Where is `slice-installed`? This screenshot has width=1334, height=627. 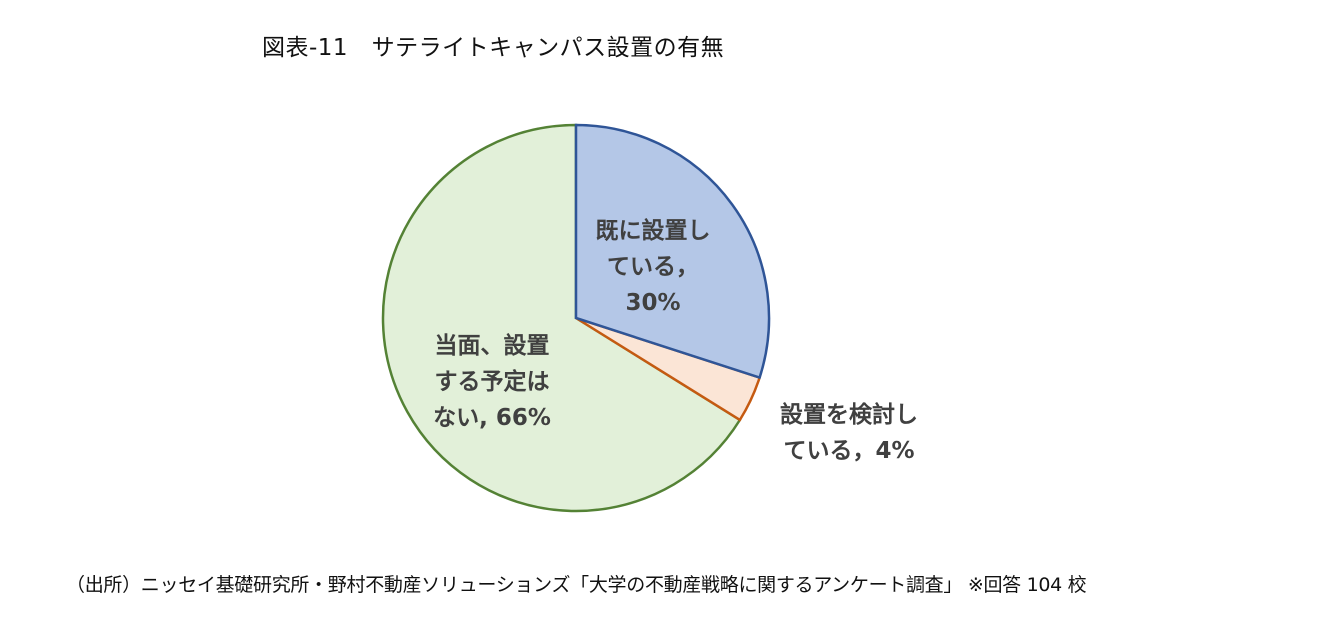 slice-installed is located at coordinates (672, 251).